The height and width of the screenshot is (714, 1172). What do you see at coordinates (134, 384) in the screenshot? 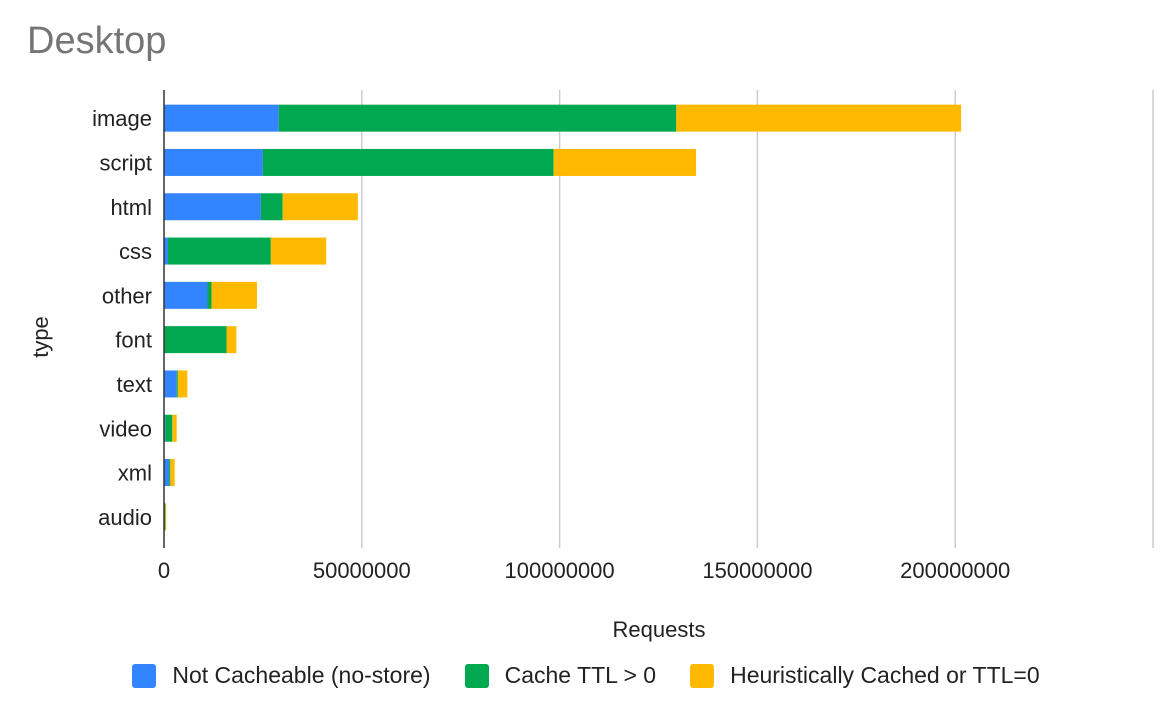
I see `y-tick-label: text` at bounding box center [134, 384].